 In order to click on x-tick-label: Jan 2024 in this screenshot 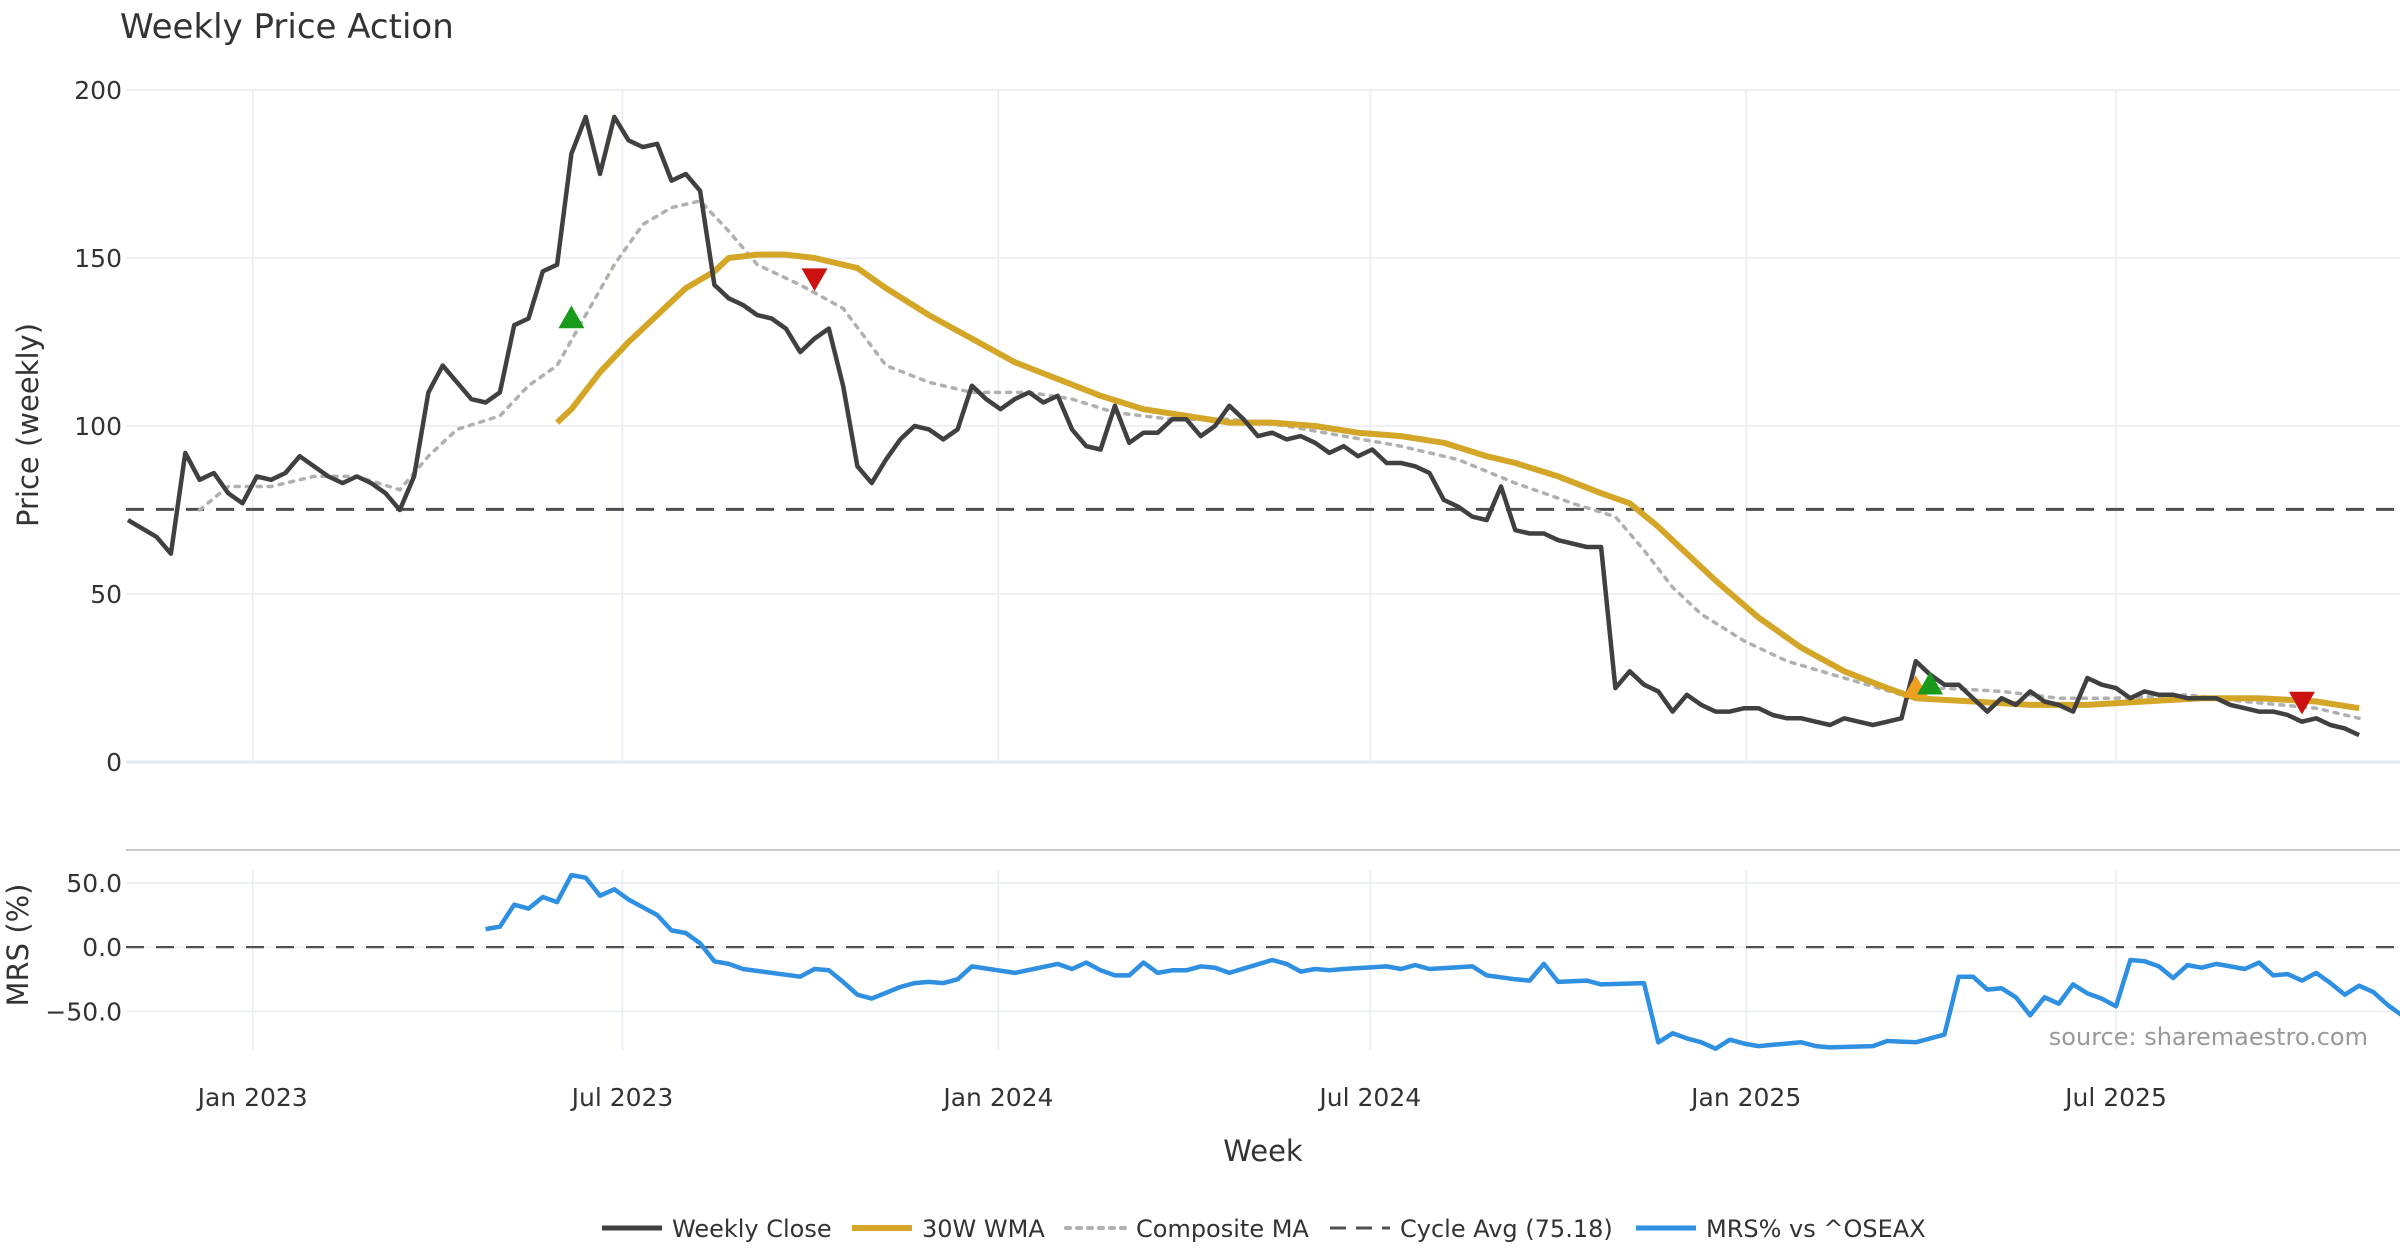, I will do `click(997, 1097)`.